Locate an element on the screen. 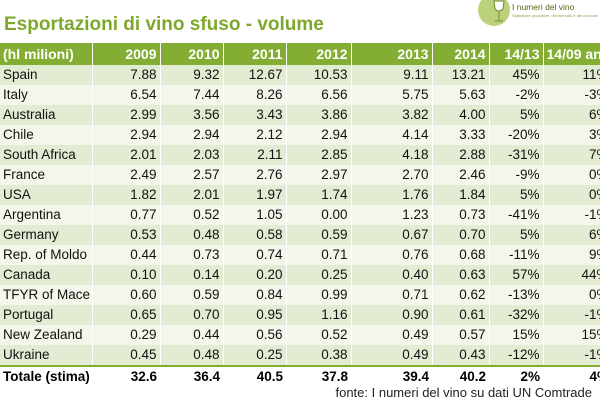 The width and height of the screenshot is (600, 404). value-cell: 2.49 is located at coordinates (126, 175).